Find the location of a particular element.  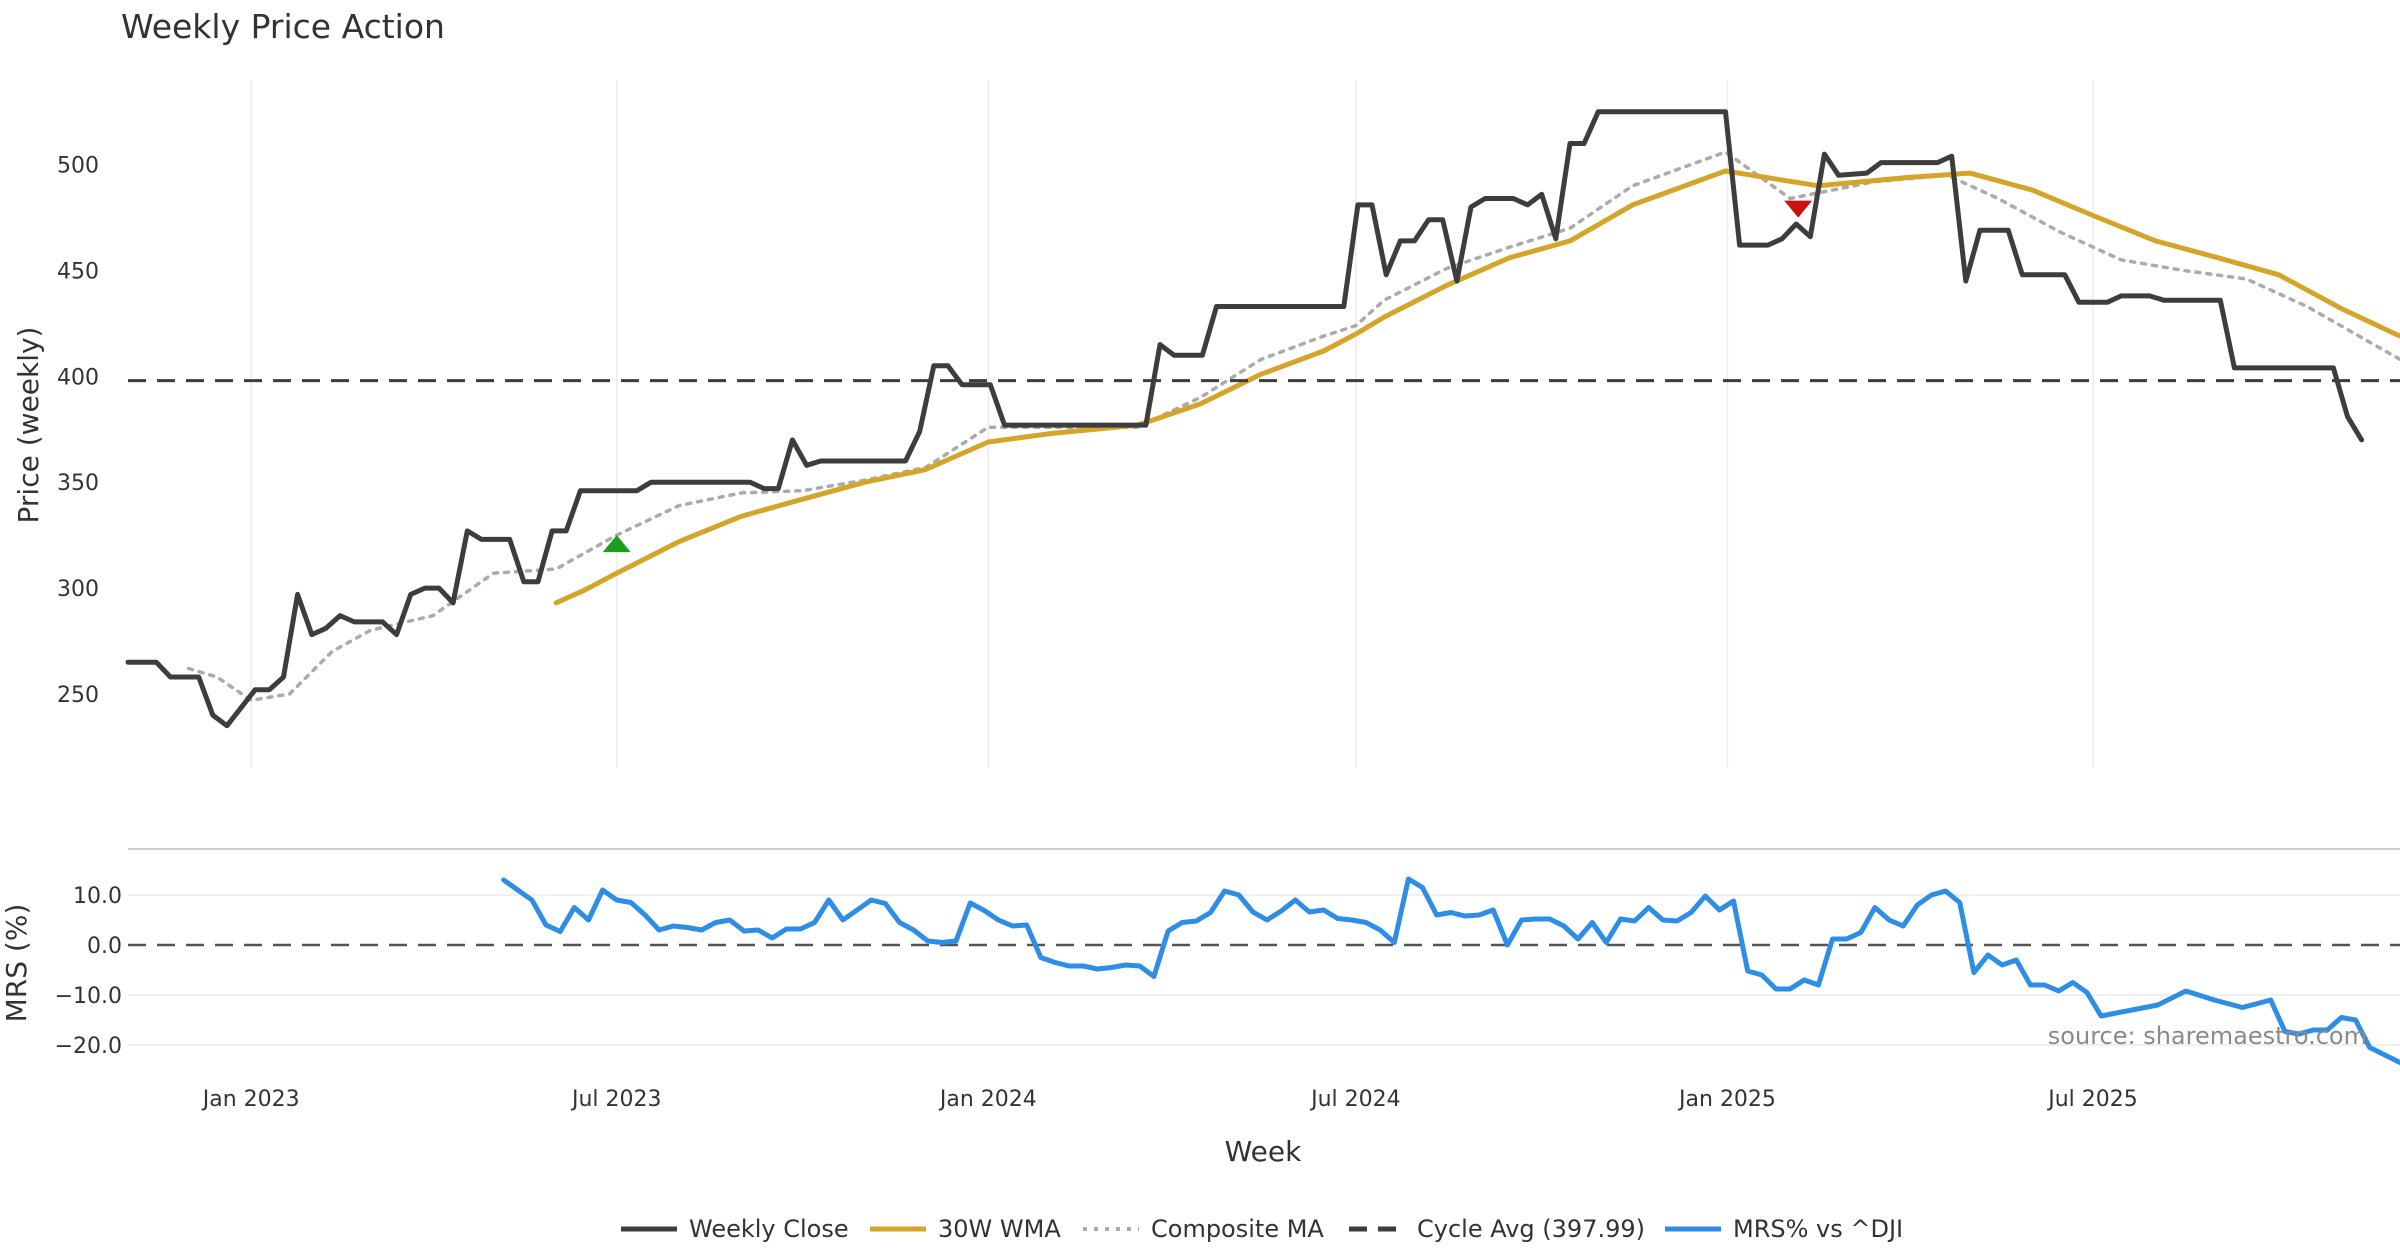

price-y-tick-label: 250 is located at coordinates (78, 695).